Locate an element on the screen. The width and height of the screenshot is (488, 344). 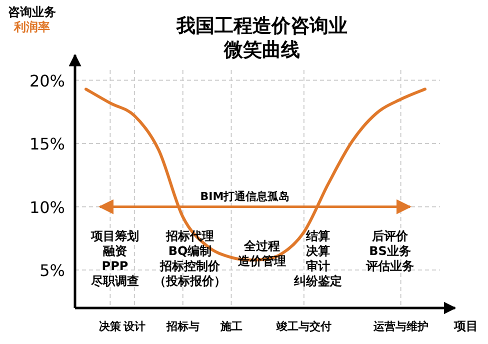
y-tick-label: 20% is located at coordinates (47, 80).